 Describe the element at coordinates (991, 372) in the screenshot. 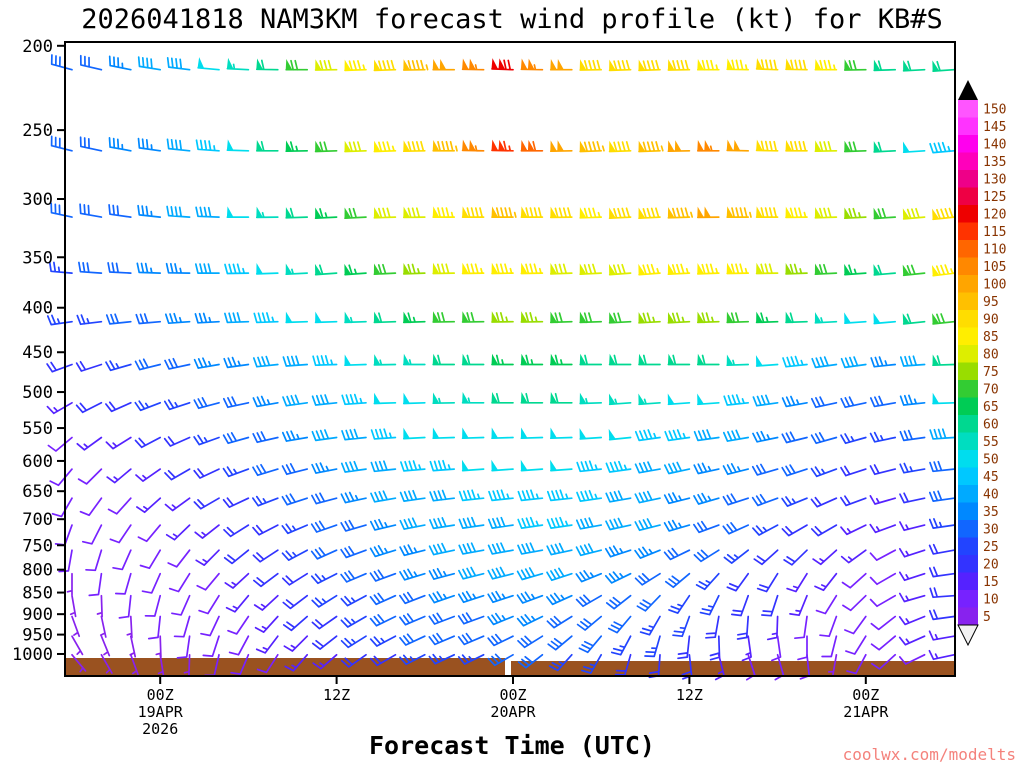

I see `colorbar-tick-label: 75` at that location.